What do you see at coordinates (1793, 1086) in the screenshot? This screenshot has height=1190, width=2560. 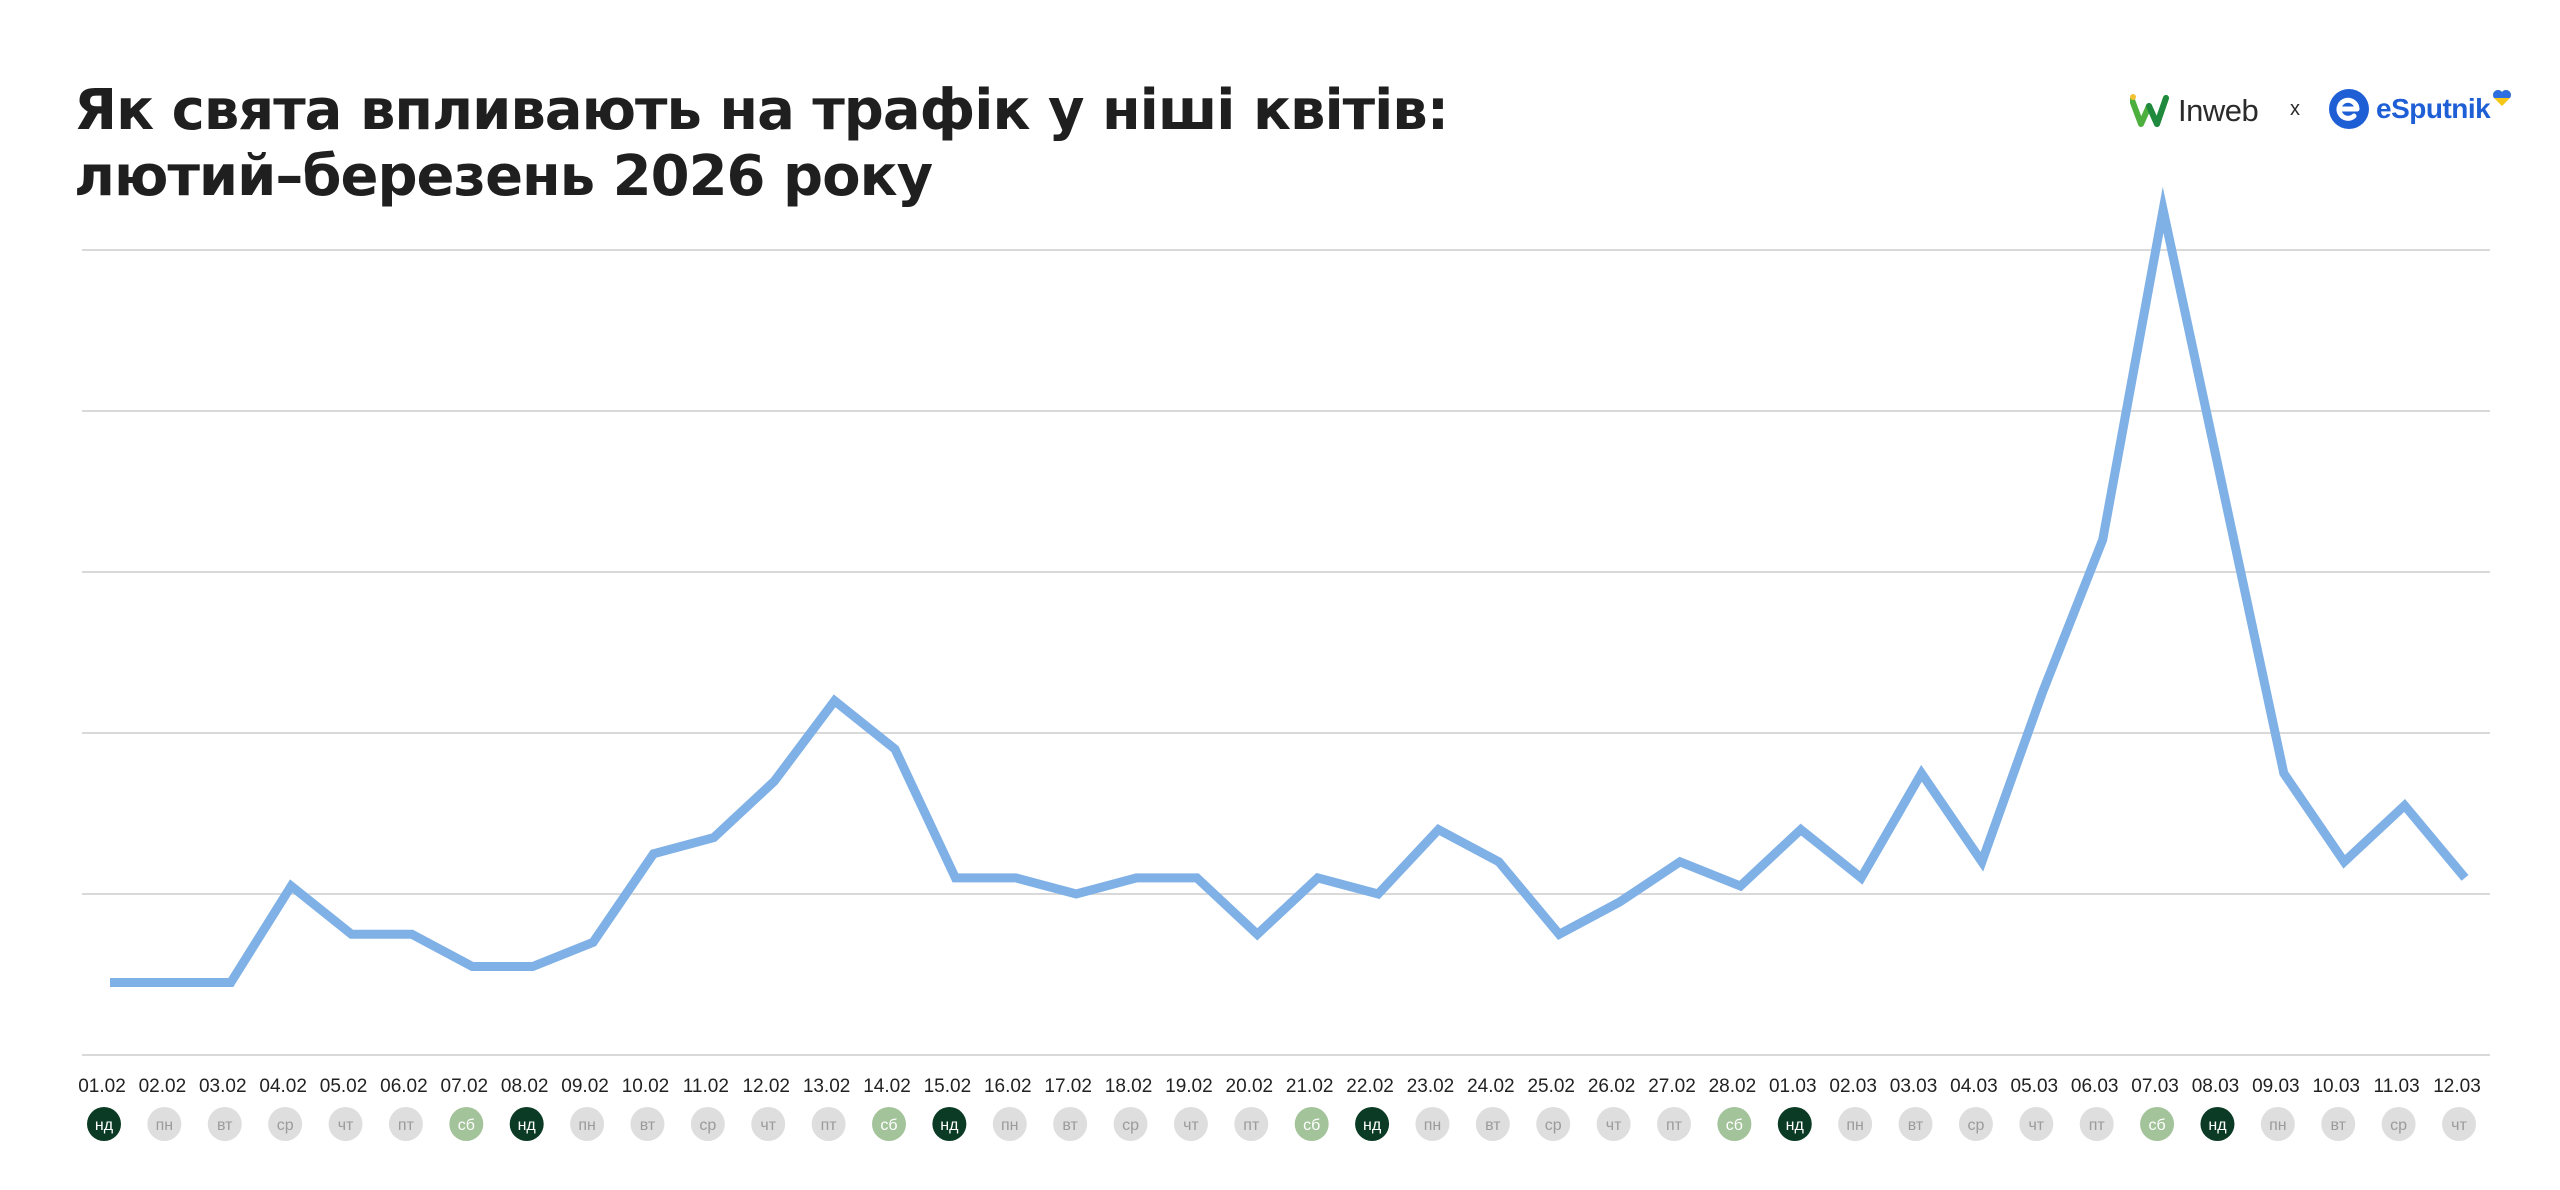 I see `x-tick-label: 01.03` at bounding box center [1793, 1086].